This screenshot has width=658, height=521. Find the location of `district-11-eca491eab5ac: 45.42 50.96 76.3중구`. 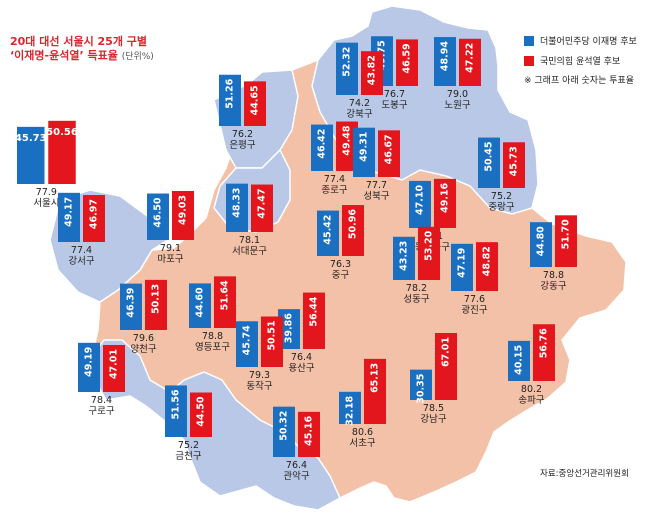

district-11-eca491eab5ac: 45.42 50.96 76.3중구 is located at coordinates (340, 243).